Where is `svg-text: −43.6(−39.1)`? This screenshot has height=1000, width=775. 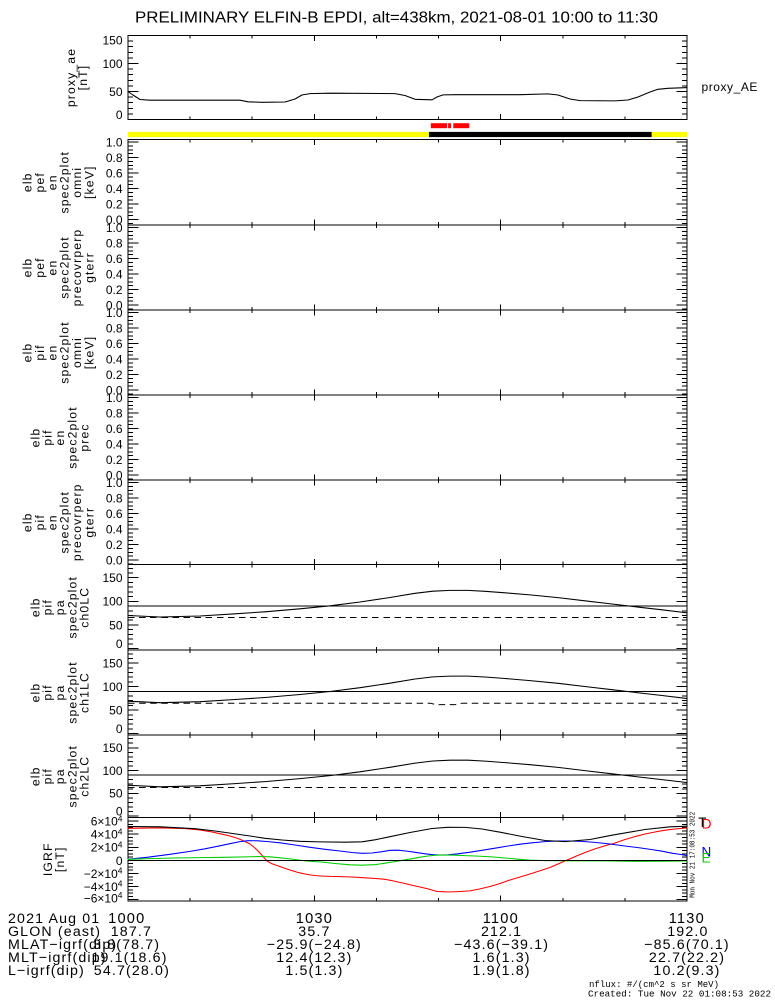 svg-text: −43.6(−39.1) is located at coordinates (501, 945).